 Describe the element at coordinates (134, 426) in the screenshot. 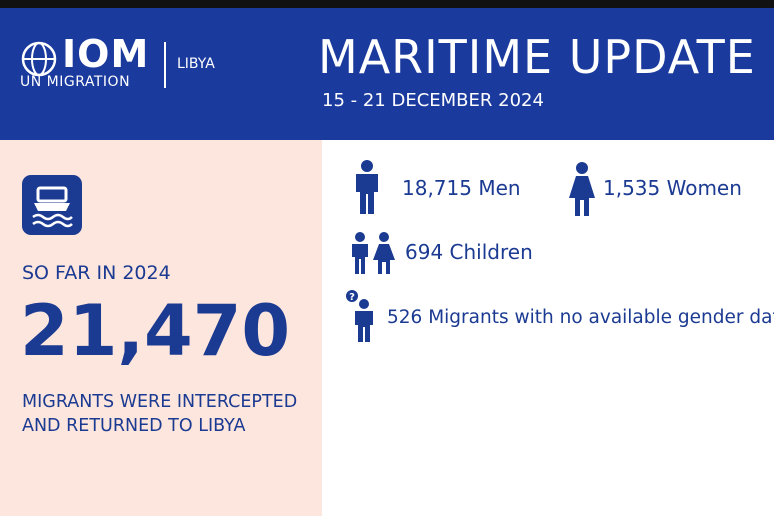

I see `summary-description: AND RETURNED TO LIBYA` at that location.